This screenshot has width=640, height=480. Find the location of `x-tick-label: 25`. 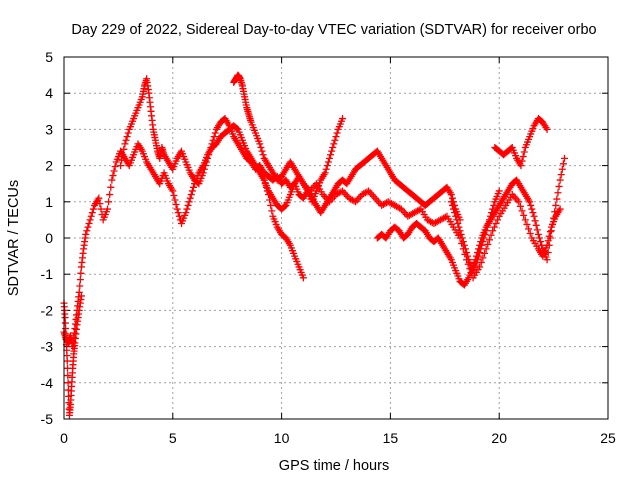

x-tick-label: 25 is located at coordinates (608, 438).